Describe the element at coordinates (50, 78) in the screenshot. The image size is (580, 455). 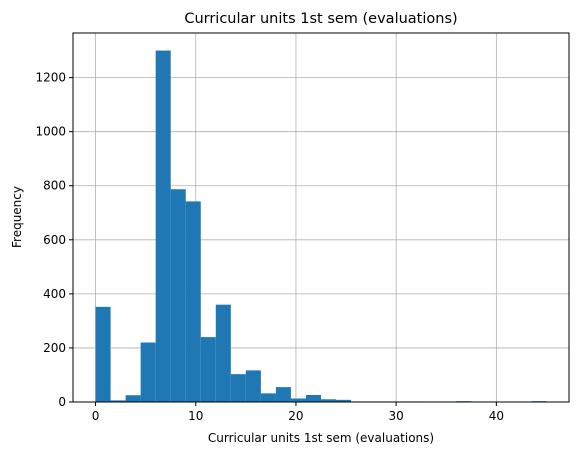
I see `y-tick-label: 1200` at that location.